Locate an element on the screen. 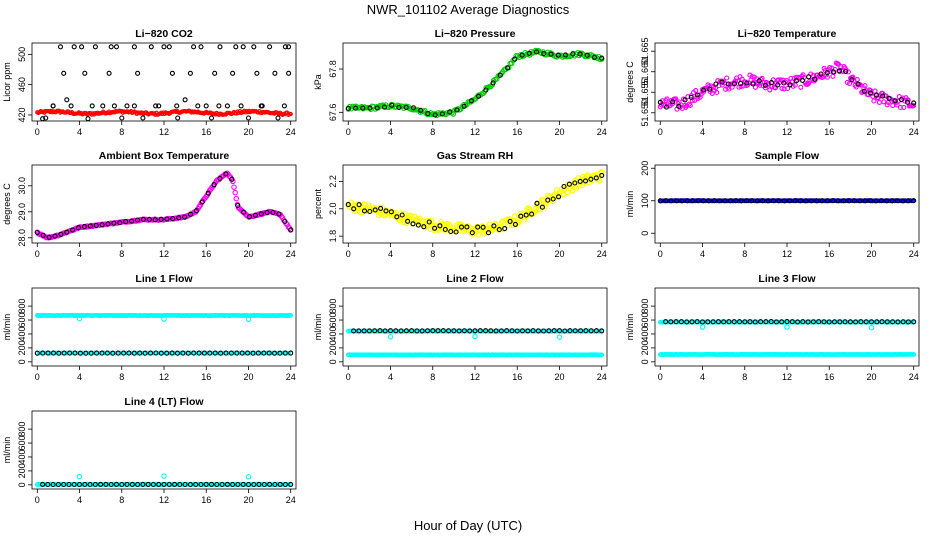  x-tick-label: 20 is located at coordinates (871, 377).